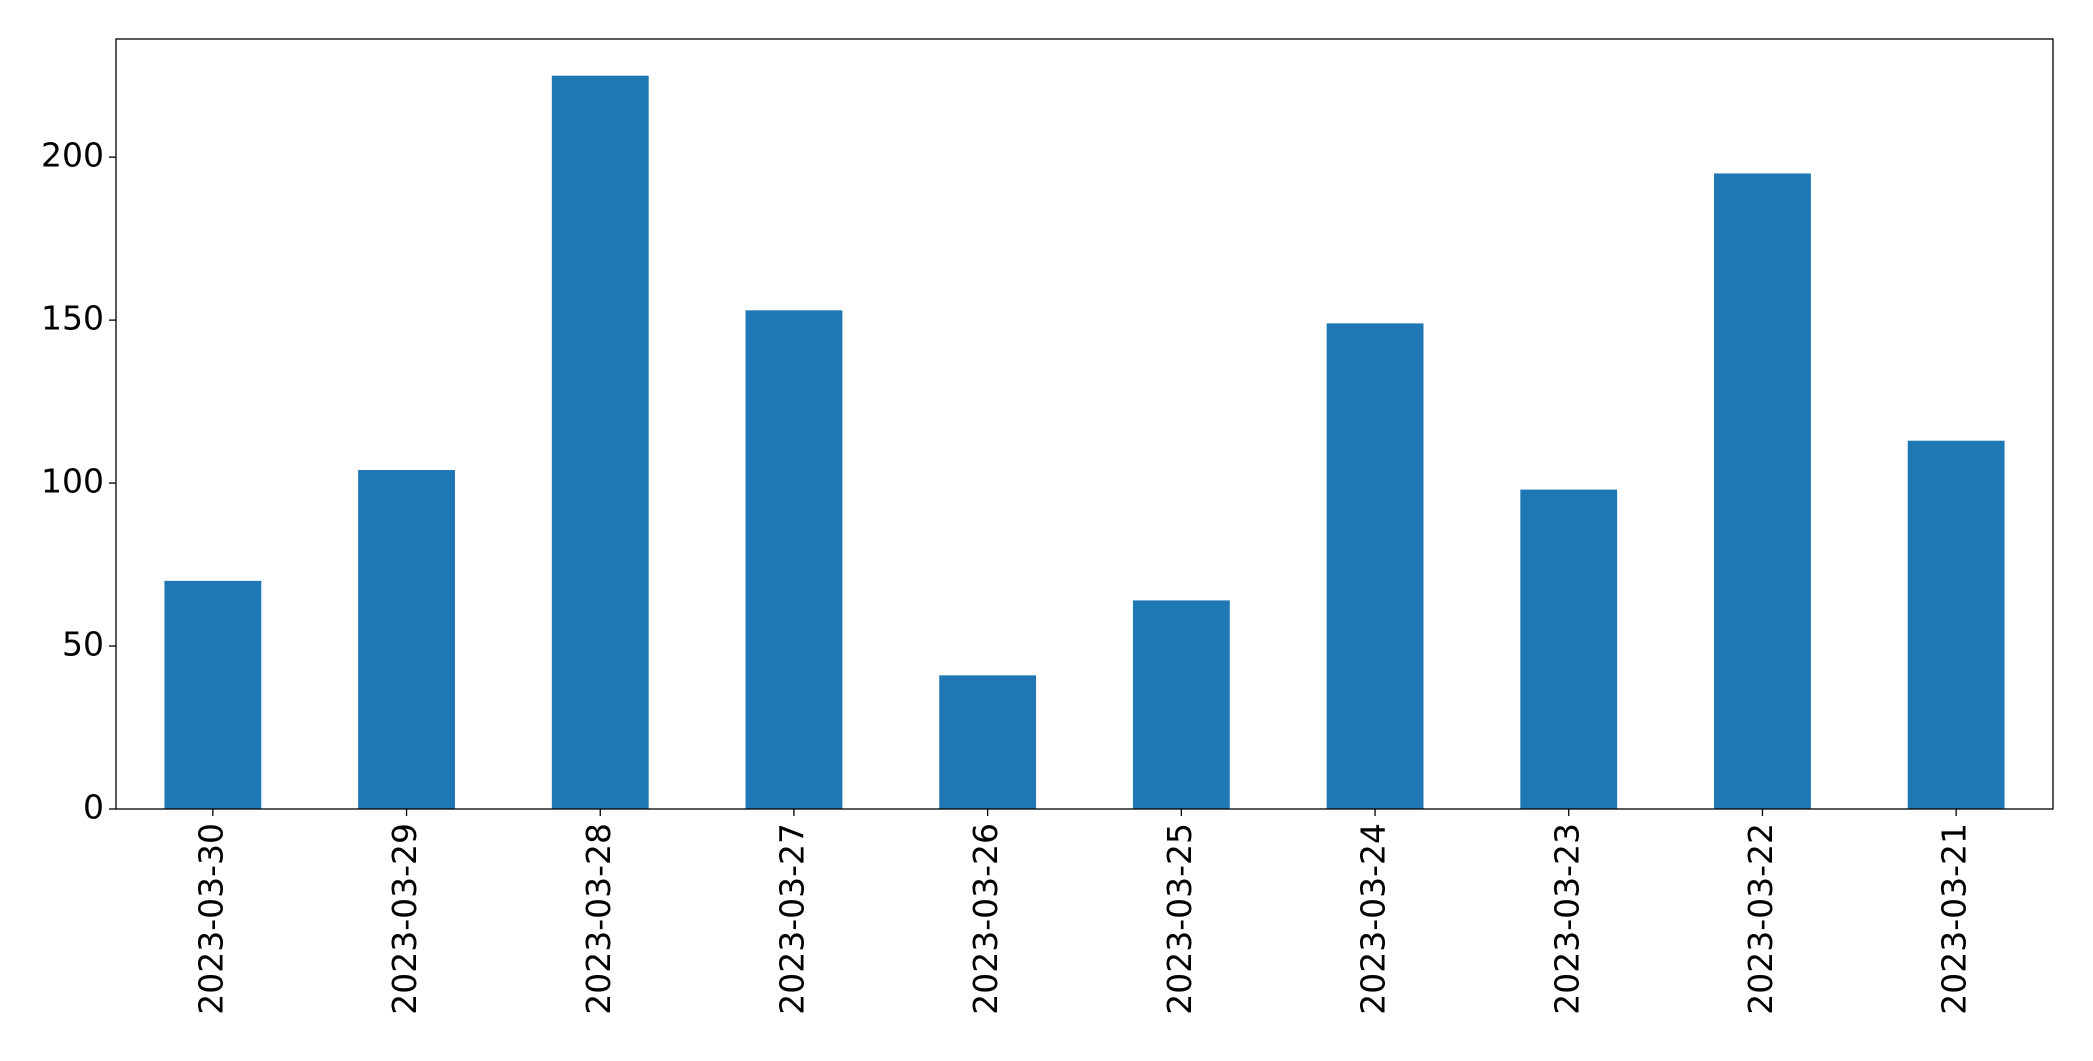 The image size is (2093, 1061). I want to click on y-tick-label: 200, so click(72, 155).